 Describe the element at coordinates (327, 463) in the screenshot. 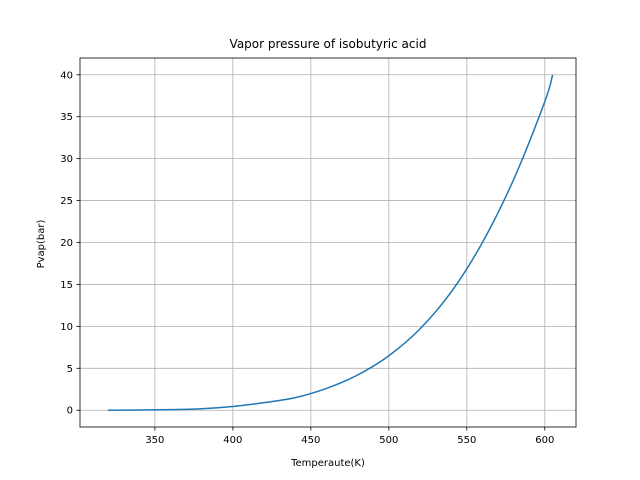

I see `x-axis-label: Temperaute(K)` at that location.